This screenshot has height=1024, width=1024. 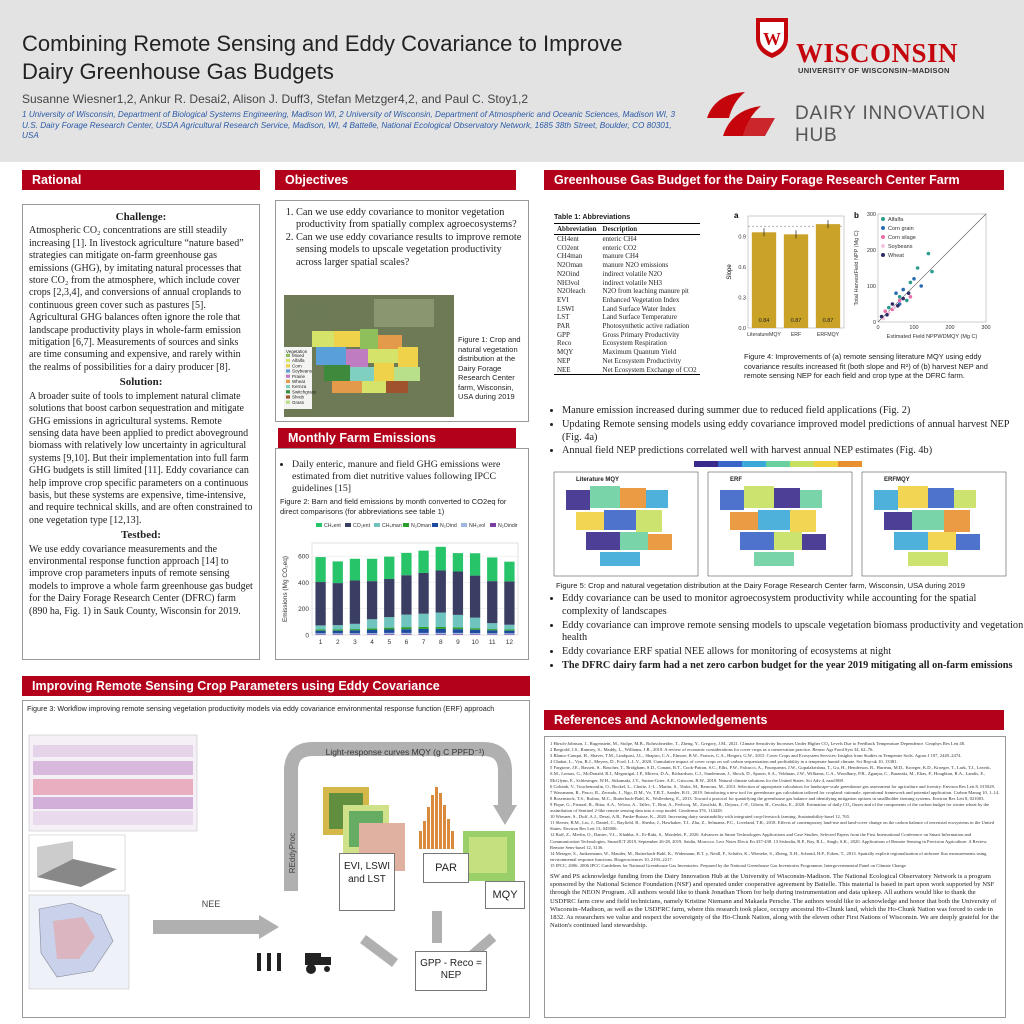 What do you see at coordinates (620, 256) in the screenshot?
I see `table-cell-desc: manure CH4` at bounding box center [620, 256].